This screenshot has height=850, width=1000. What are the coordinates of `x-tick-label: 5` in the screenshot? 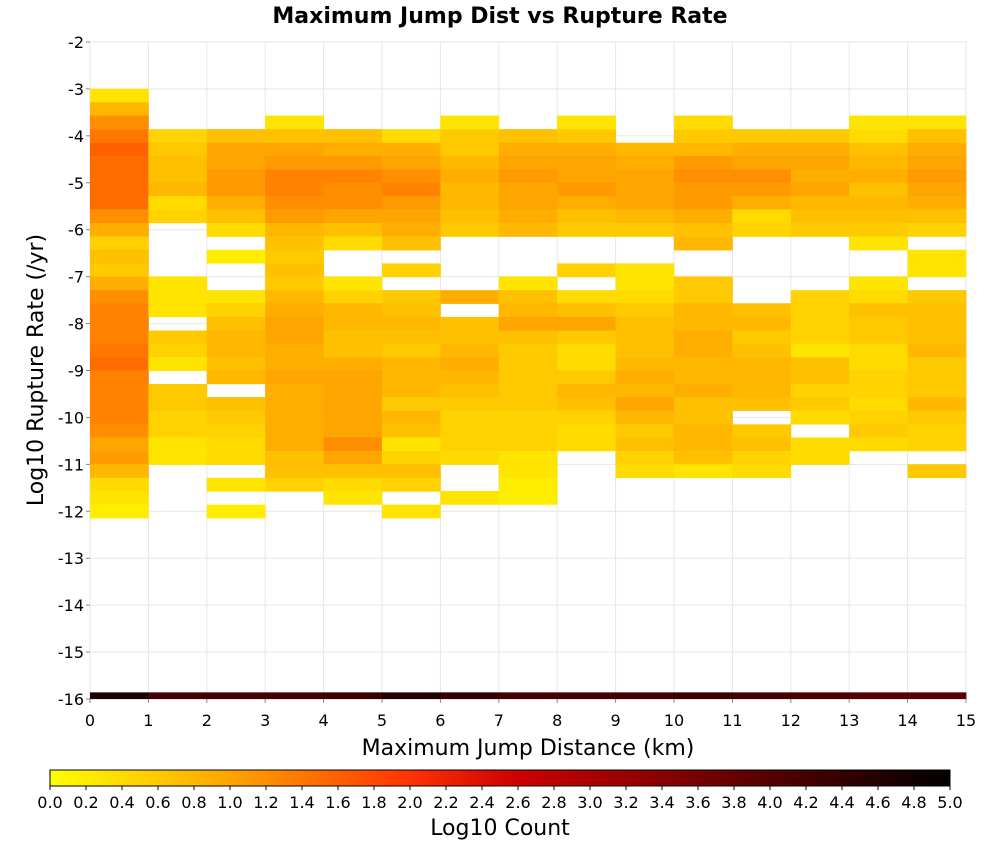 It's located at (382, 720).